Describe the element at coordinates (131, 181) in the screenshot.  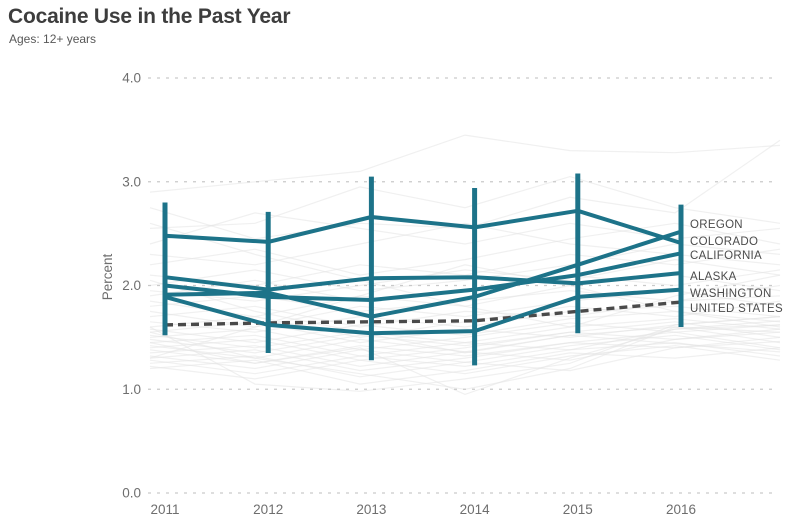
I see `y-tick-label: 3.0` at that location.